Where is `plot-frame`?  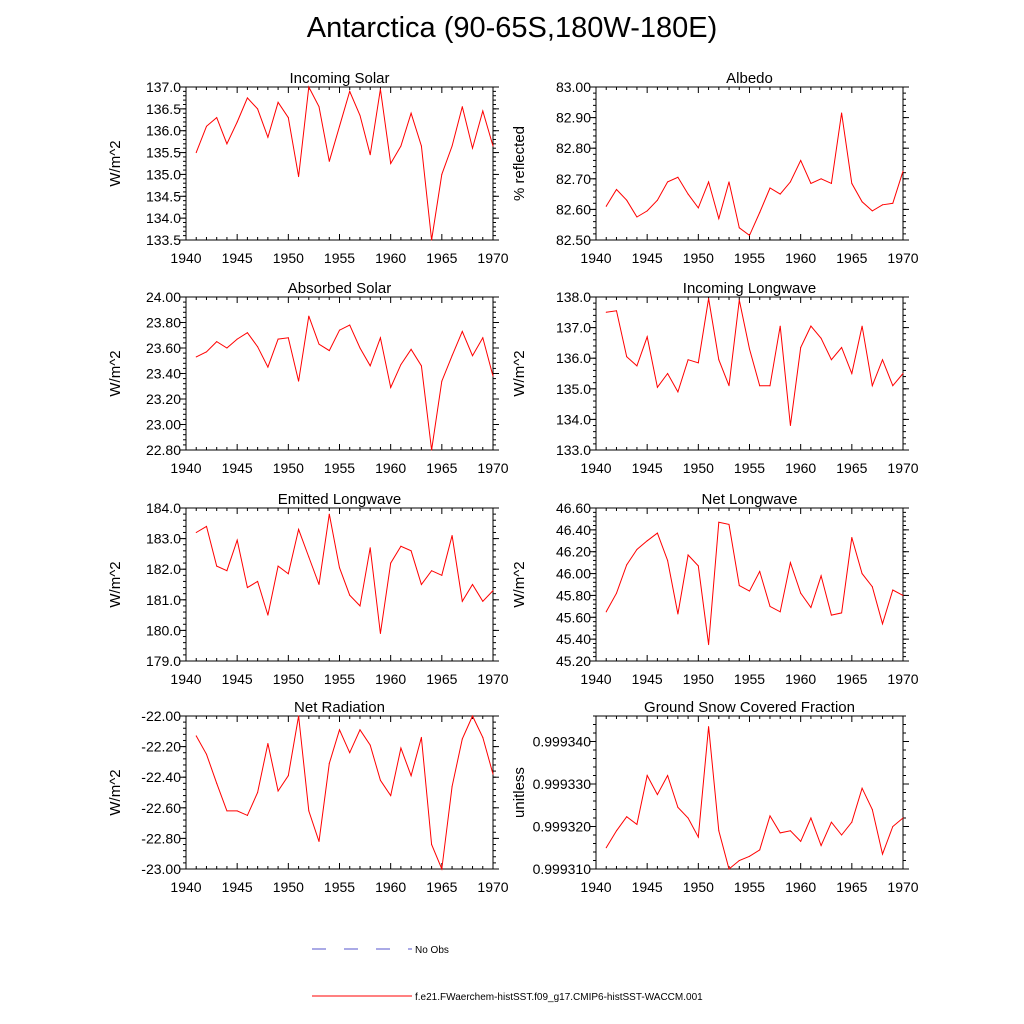
plot-frame is located at coordinates (339, 373).